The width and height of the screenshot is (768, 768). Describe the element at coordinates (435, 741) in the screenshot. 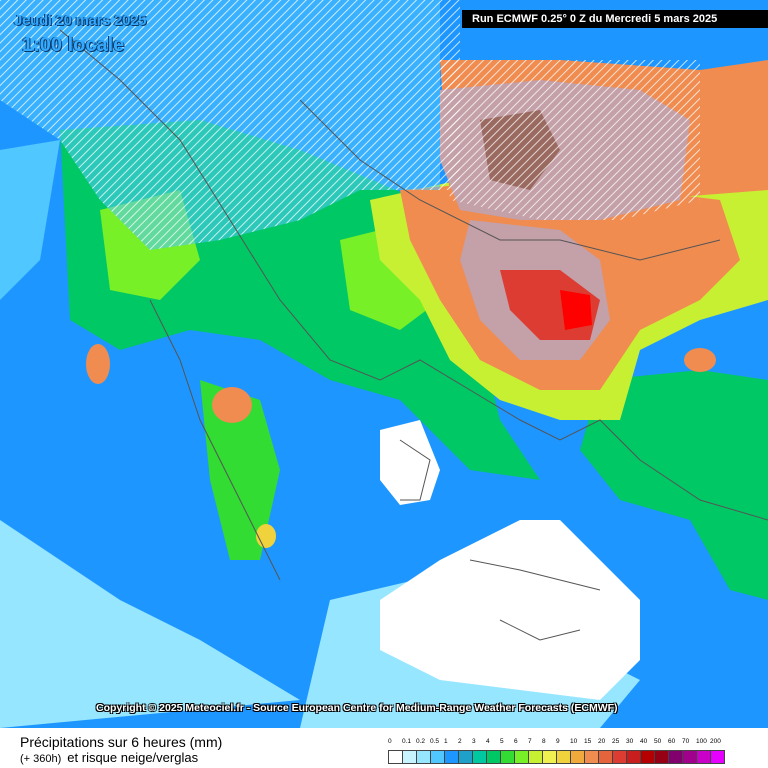

I see `legend-label: 0.5` at that location.